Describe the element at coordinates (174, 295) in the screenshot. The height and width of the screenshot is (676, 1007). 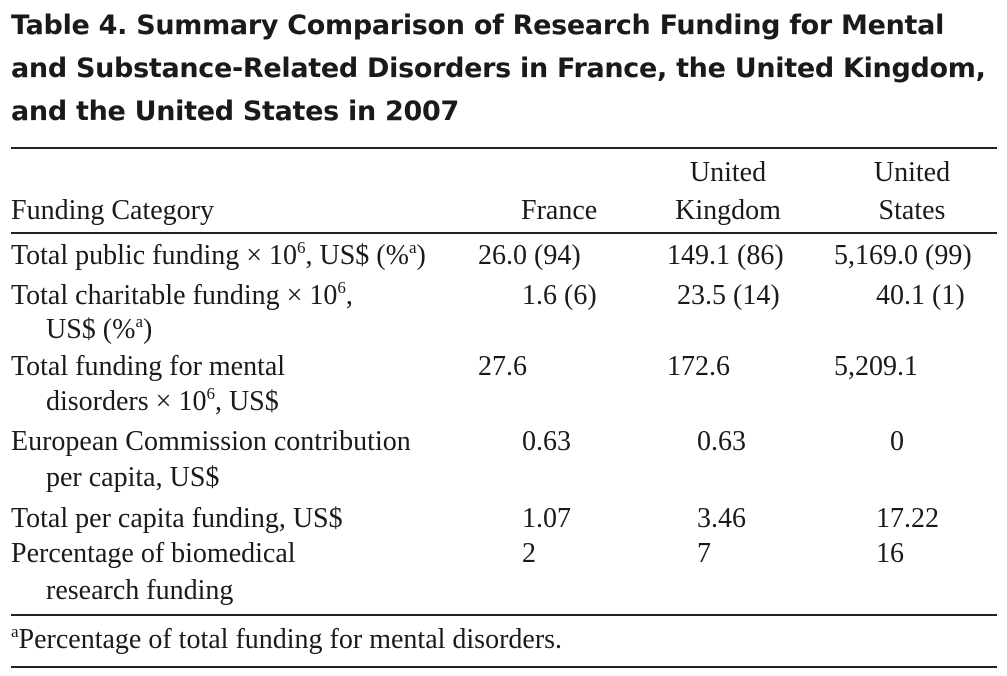
I see `label-text: Total charitable funding × 10` at that location.